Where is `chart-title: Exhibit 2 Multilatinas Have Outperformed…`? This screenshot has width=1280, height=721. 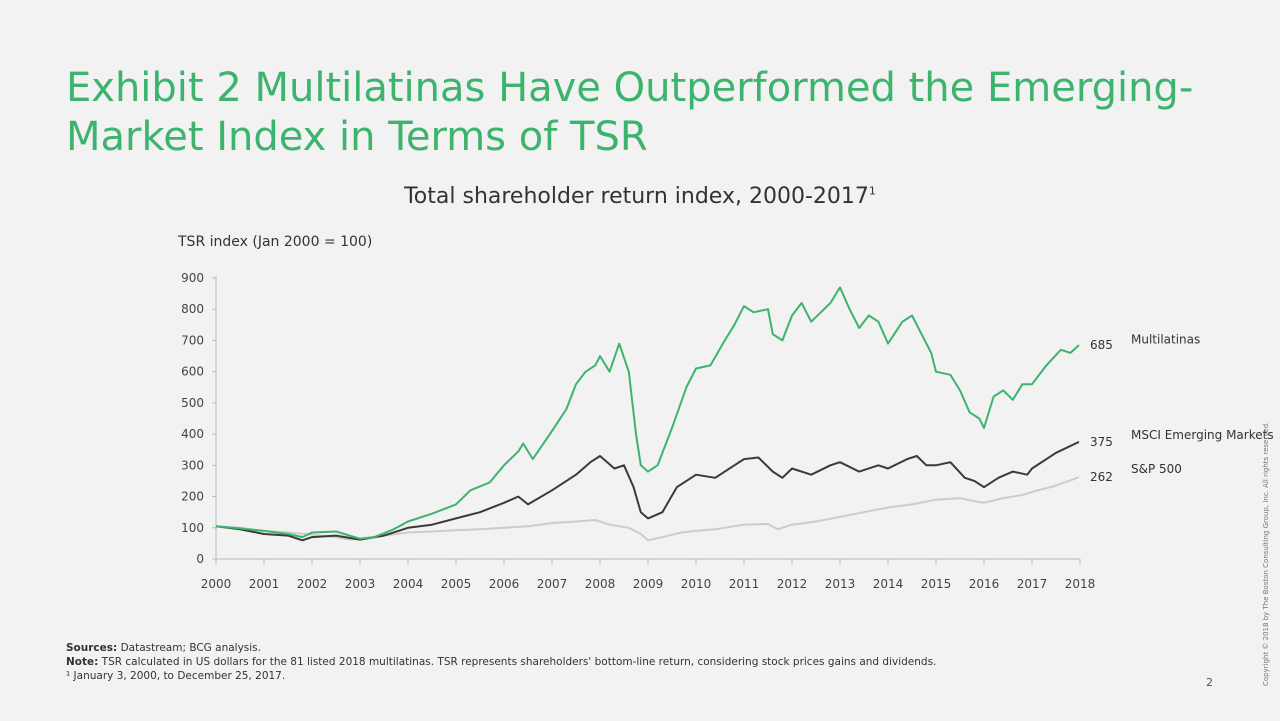 chart-title: Exhibit 2 Multilatinas Have Outperformed… is located at coordinates (630, 112).